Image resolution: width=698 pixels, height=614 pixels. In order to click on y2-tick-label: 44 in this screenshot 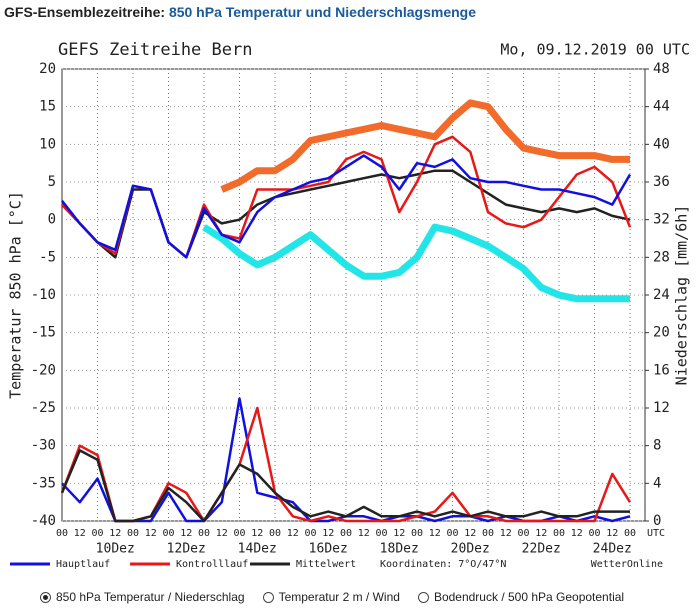, I will do `click(661, 107)`.